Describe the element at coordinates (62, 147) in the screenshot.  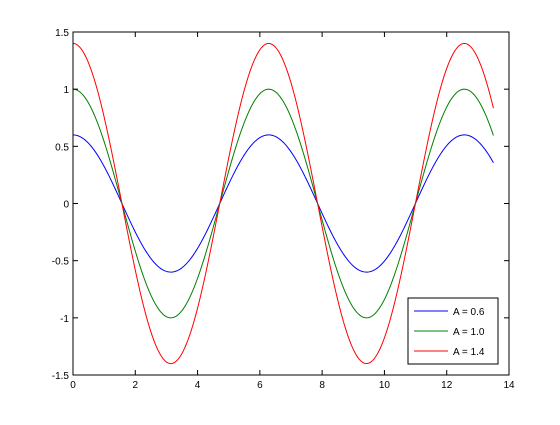
I see `y-tick-label: 0.5` at that location.